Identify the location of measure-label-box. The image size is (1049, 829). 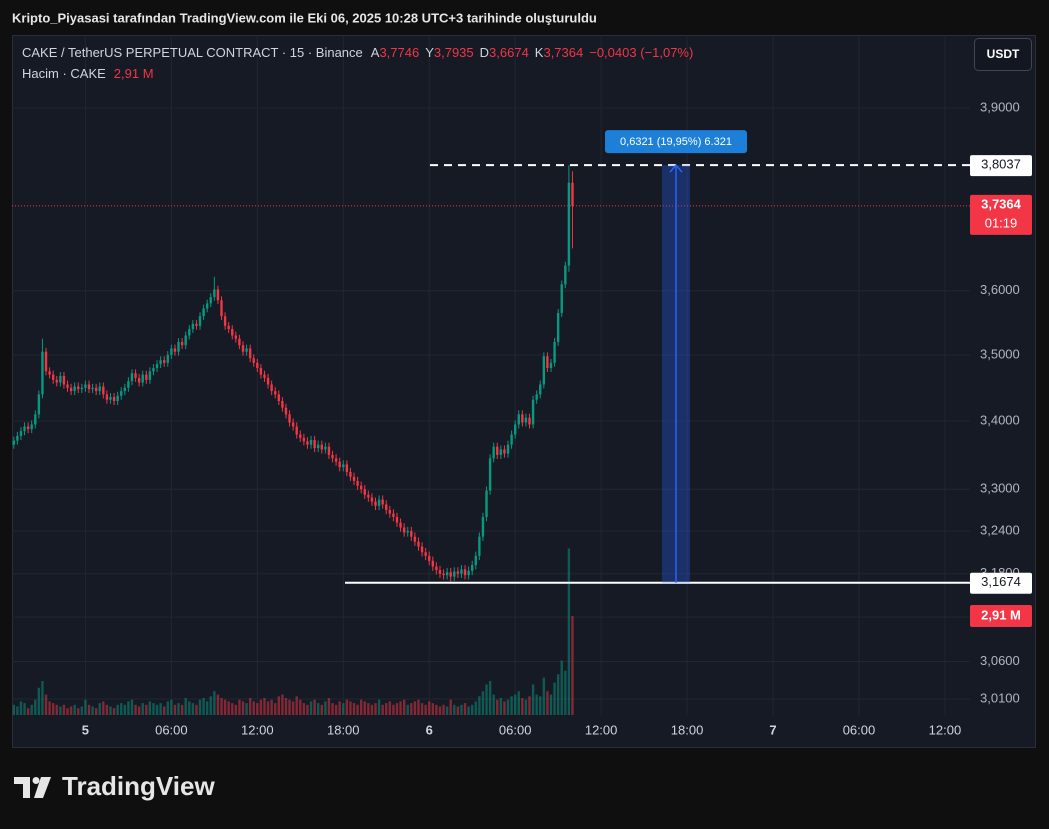
(676, 142).